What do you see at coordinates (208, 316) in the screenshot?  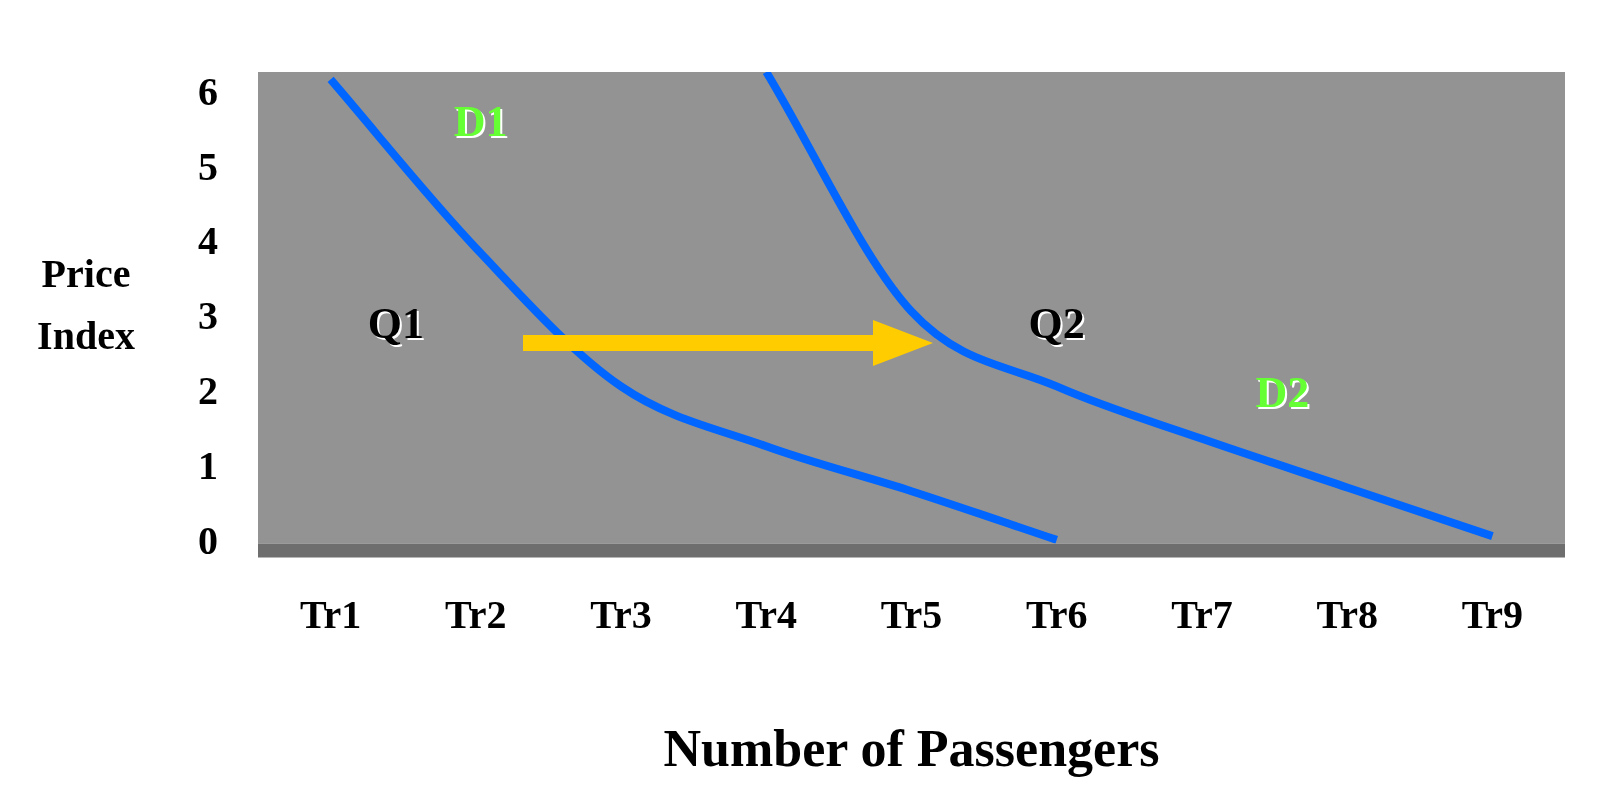 I see `y-tick-label: 3` at bounding box center [208, 316].